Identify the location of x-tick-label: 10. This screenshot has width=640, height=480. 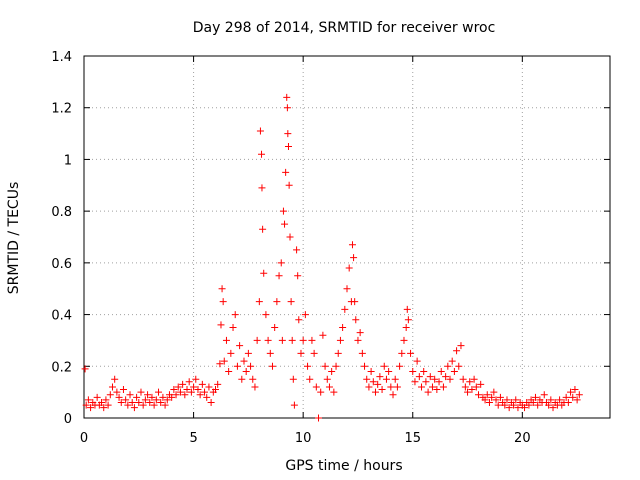
(303, 438).